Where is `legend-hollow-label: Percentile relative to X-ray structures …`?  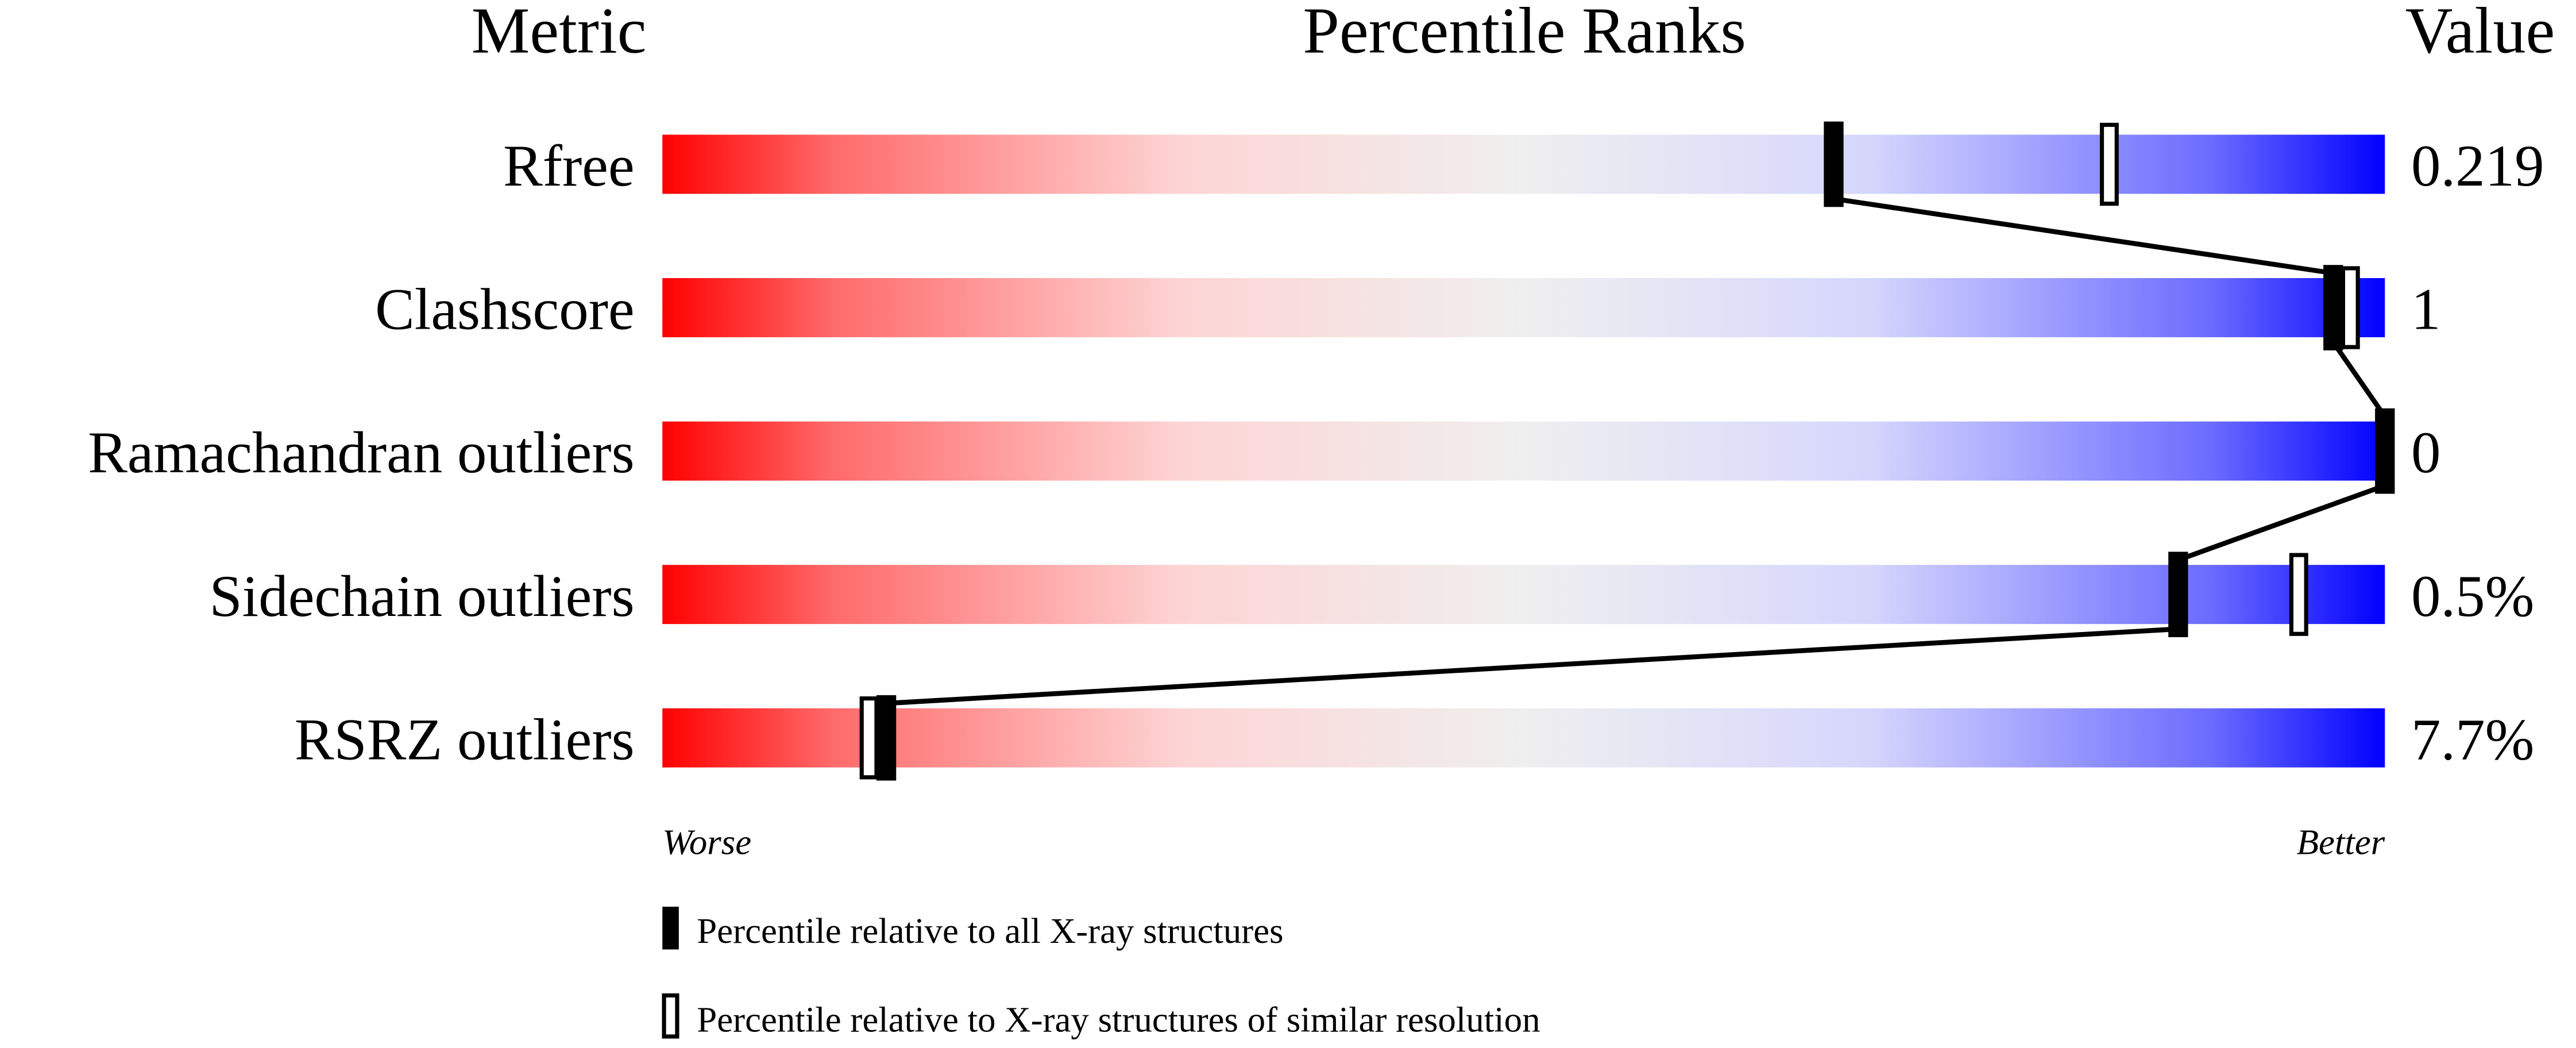
legend-hollow-label: Percentile relative to X-ray structures … is located at coordinates (1118, 1019).